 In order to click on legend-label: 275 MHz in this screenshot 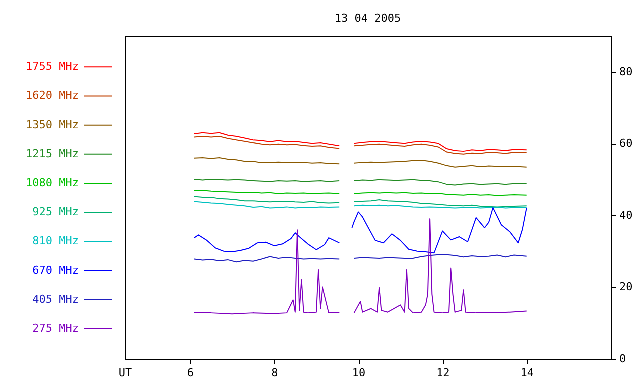, I will do `click(55, 329)`.